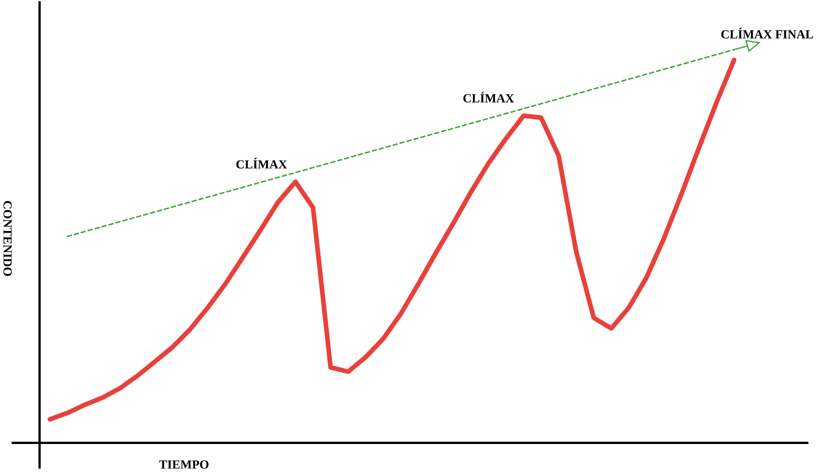 Image resolution: width=817 pixels, height=472 pixels. I want to click on text: CLÍMAX FINAL, so click(767, 33).